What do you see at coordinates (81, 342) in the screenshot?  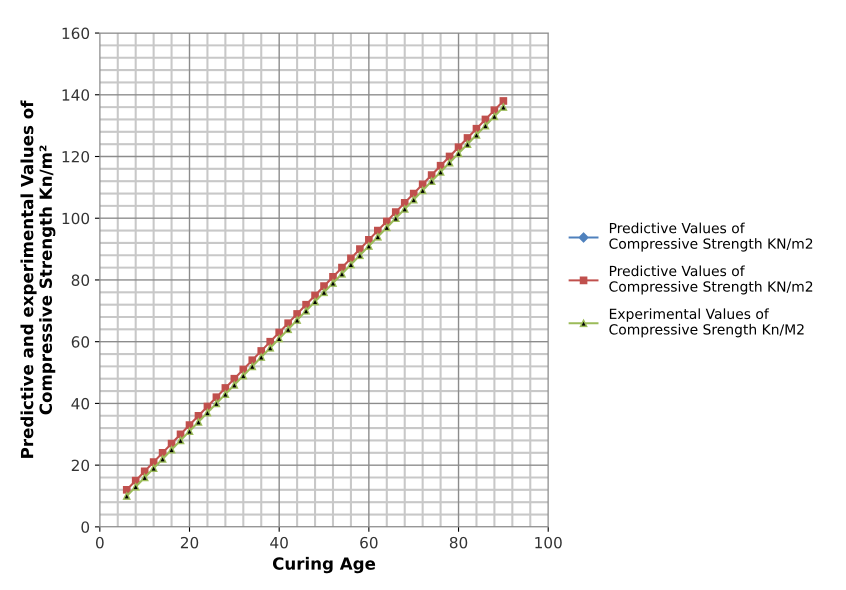 I see `y-tick-label: 60` at bounding box center [81, 342].